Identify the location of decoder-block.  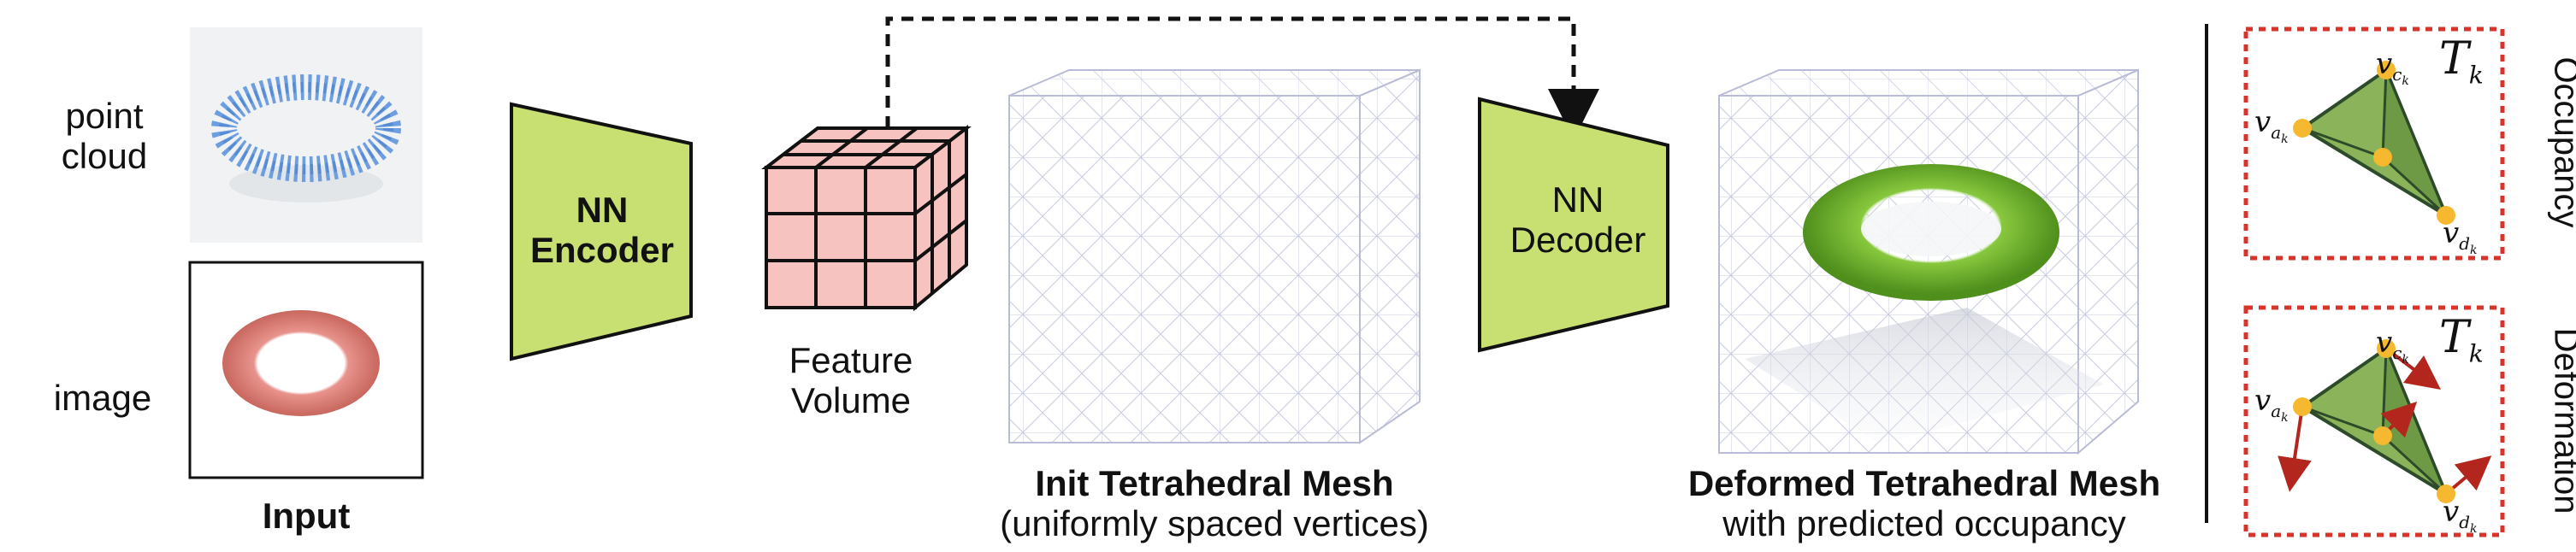
(1573, 225).